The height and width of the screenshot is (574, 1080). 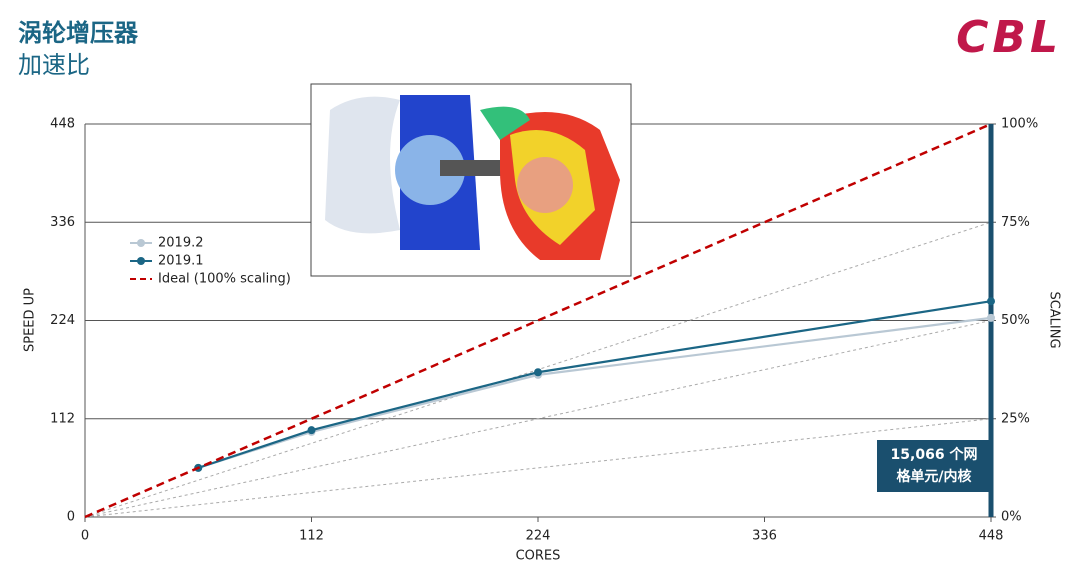 What do you see at coordinates (1019, 124) in the screenshot?
I see `y2-tick-label: 100%` at bounding box center [1019, 124].